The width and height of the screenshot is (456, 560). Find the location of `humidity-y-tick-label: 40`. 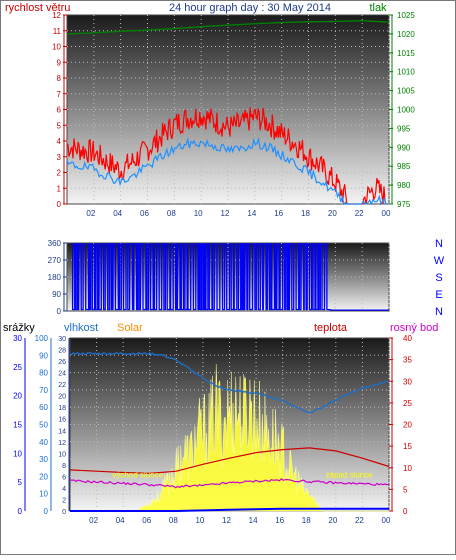

humidity-y-tick-label: 40 is located at coordinates (43, 442).